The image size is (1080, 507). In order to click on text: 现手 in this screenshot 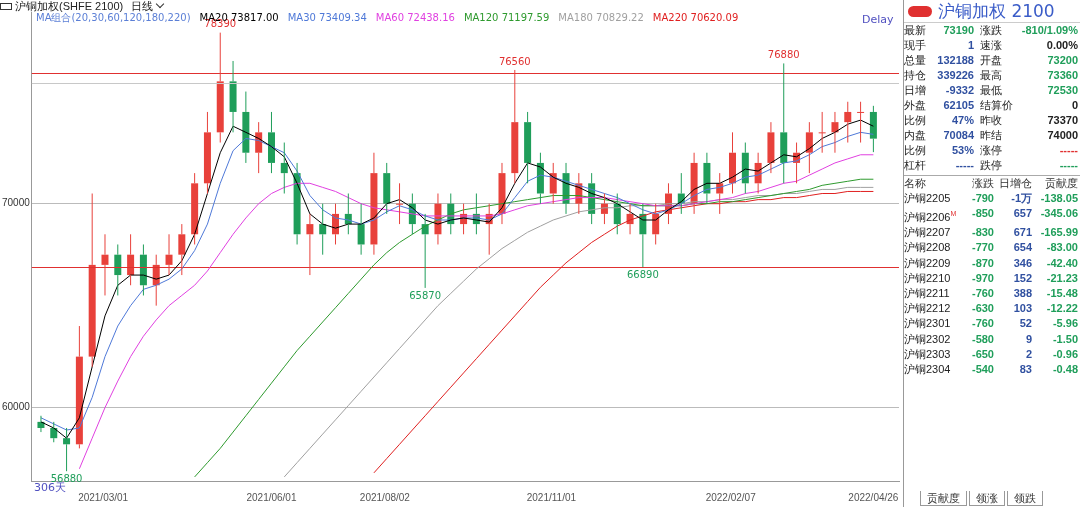, I will do `click(915, 45)`.